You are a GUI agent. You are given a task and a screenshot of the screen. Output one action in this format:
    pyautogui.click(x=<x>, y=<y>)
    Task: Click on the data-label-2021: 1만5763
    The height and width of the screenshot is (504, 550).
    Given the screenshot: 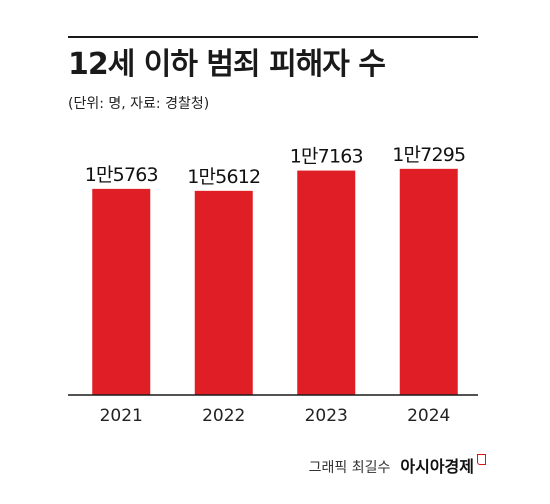 What is the action you would take?
    pyautogui.click(x=121, y=175)
    